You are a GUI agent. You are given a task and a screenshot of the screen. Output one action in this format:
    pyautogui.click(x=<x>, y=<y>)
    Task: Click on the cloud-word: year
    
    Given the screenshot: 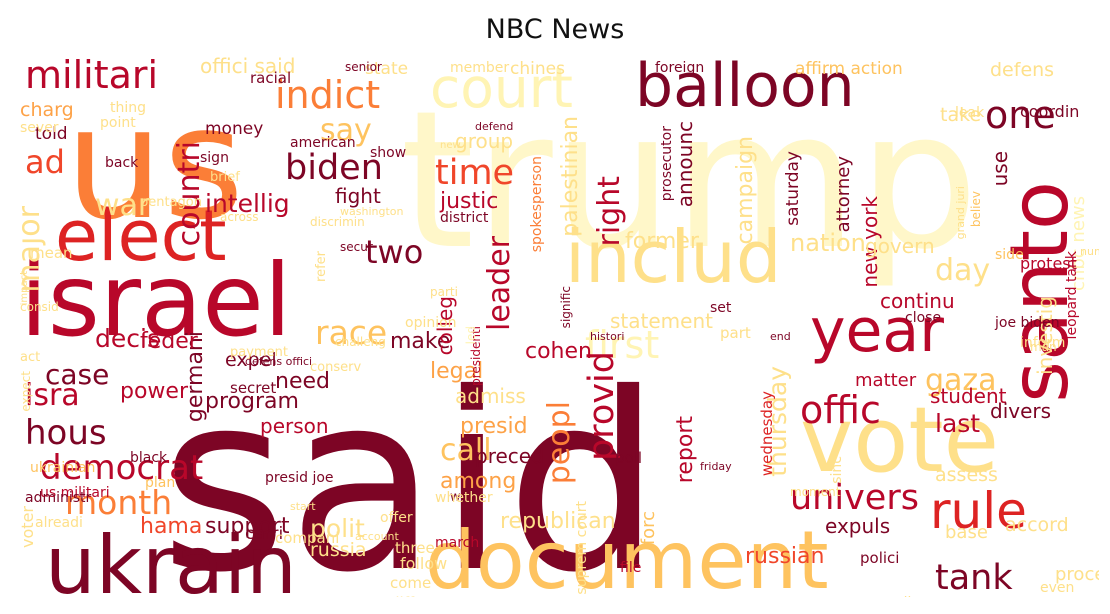 What is the action you would take?
    pyautogui.click(x=877, y=331)
    